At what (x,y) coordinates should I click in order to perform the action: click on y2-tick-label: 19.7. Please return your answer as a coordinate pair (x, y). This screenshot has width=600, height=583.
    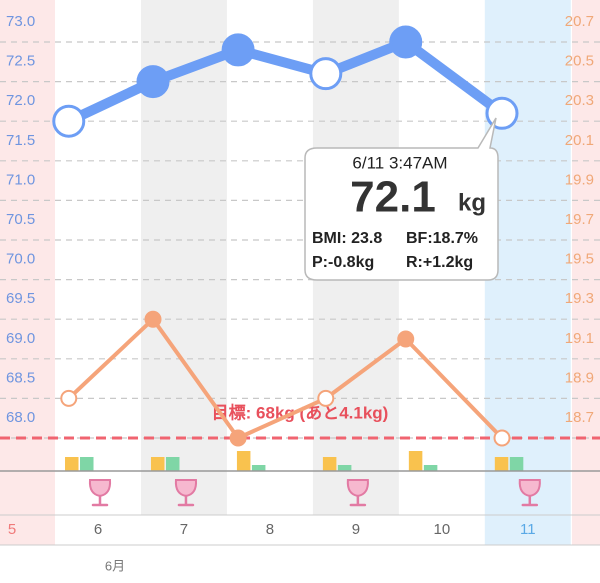
    Looking at the image, I should click on (579, 219).